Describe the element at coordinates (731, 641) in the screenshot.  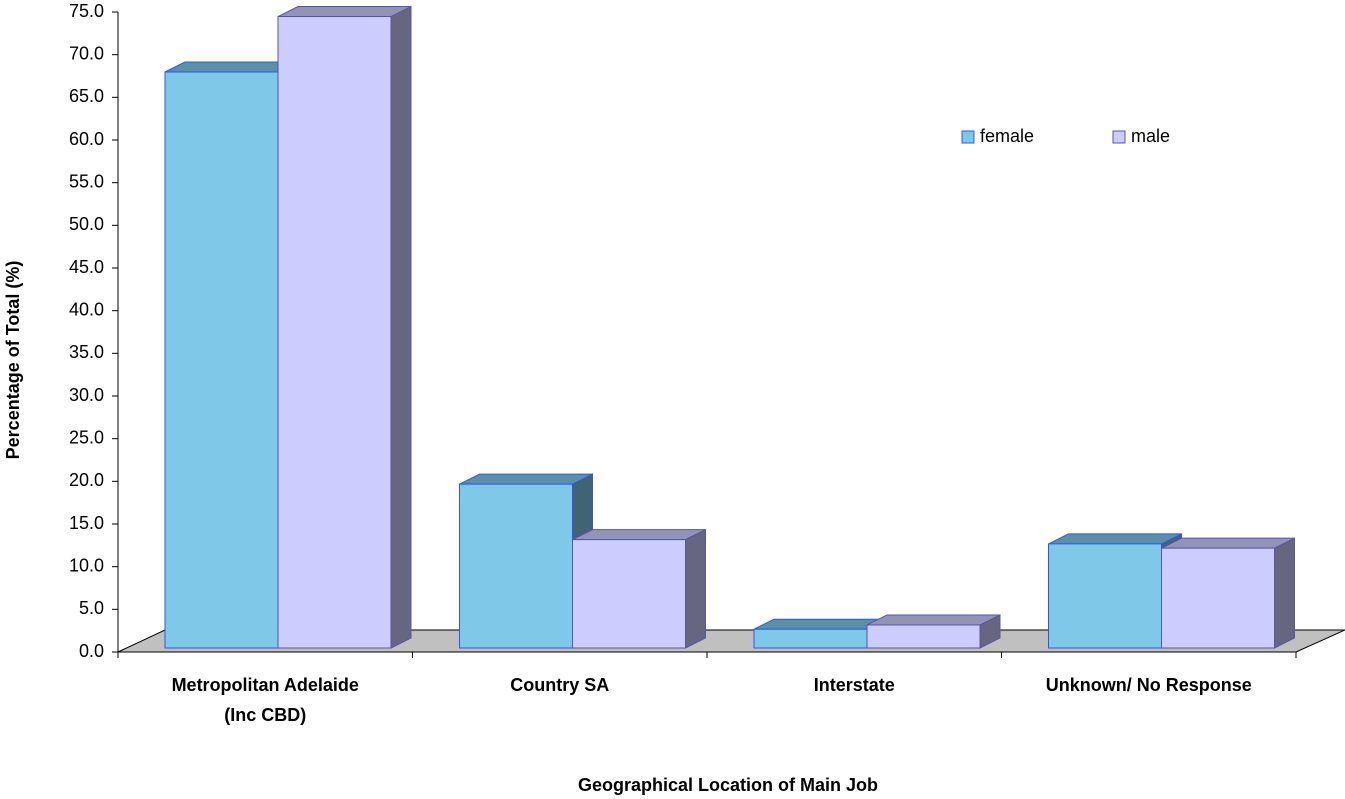
I see `floor` at that location.